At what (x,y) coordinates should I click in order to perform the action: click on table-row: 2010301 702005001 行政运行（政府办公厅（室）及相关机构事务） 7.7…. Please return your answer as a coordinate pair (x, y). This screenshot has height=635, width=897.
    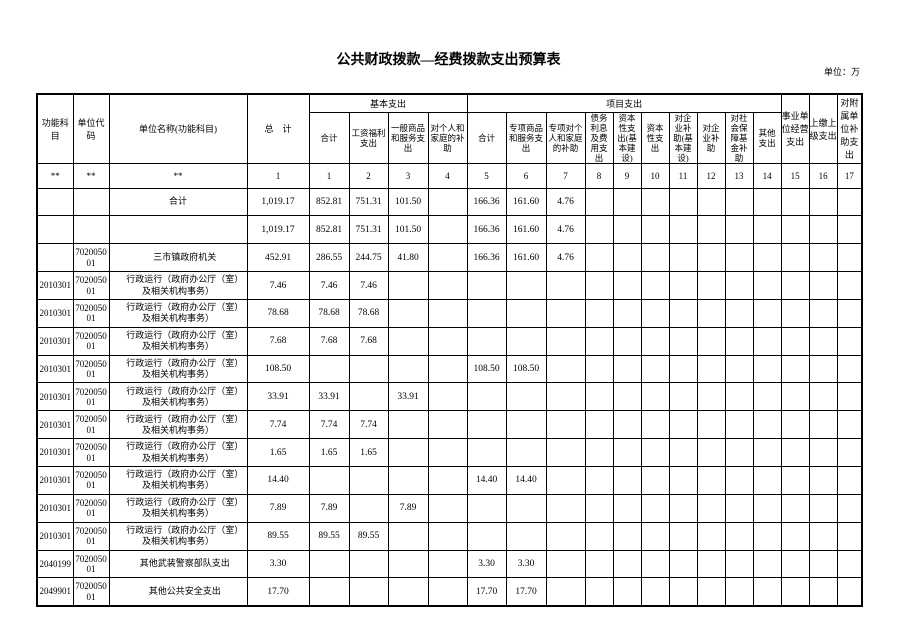
    Looking at the image, I should click on (449, 425).